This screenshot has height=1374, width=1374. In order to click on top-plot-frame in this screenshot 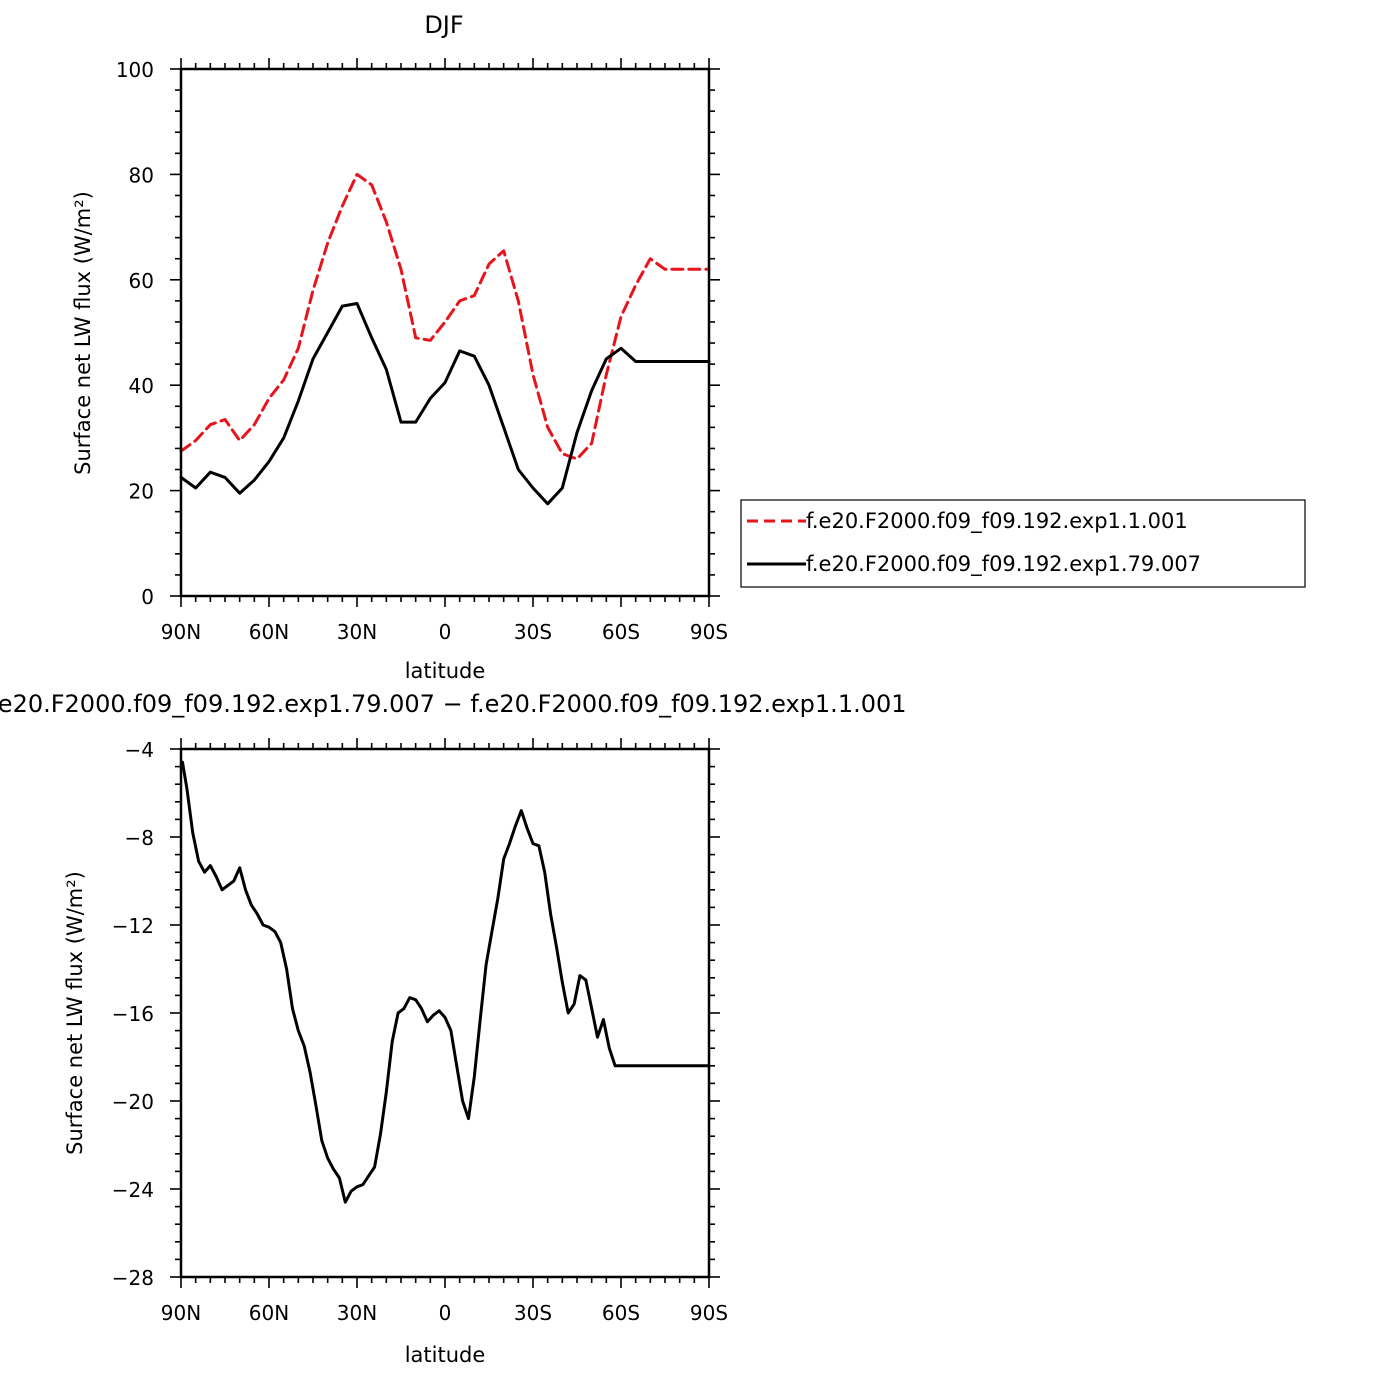, I will do `click(445, 332)`.